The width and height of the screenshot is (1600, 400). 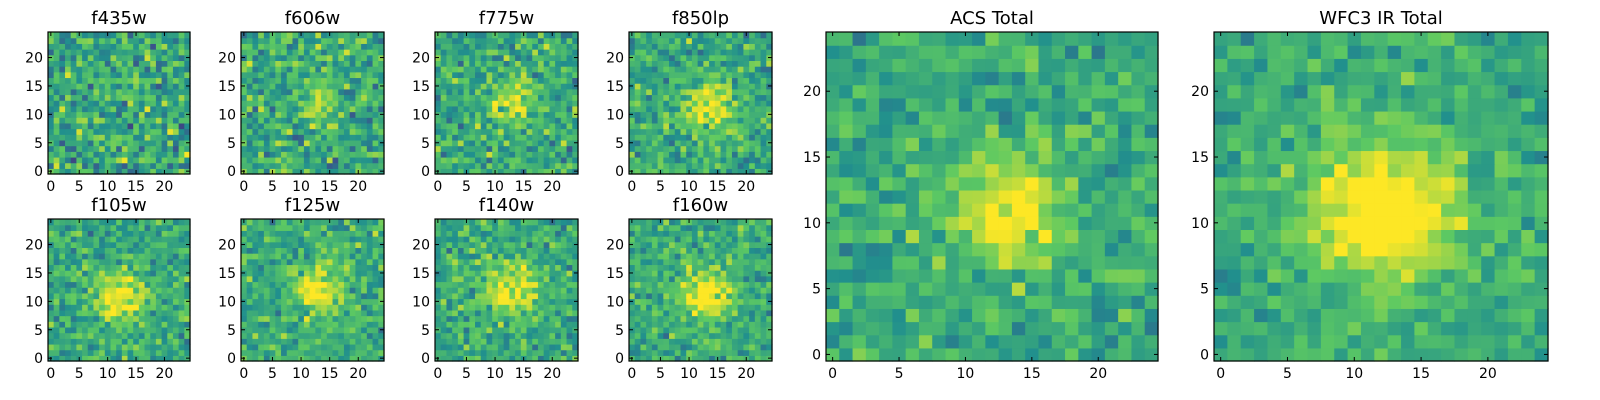 I want to click on x-tick-label: 20, so click(x=552, y=374).